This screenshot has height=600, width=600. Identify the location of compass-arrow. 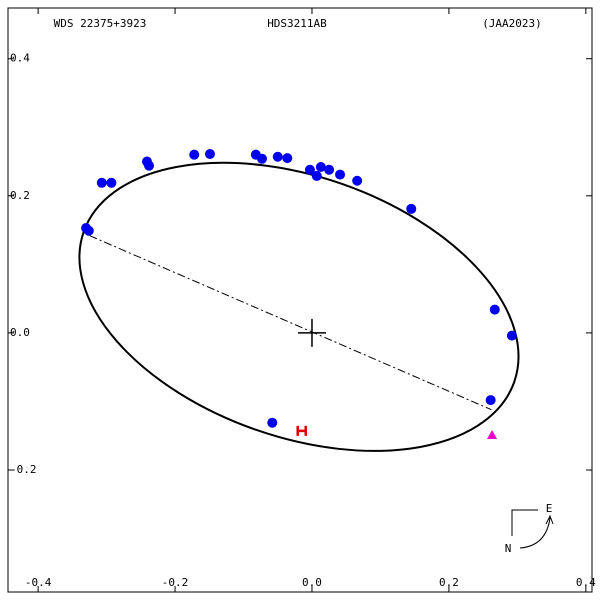
(536, 531).